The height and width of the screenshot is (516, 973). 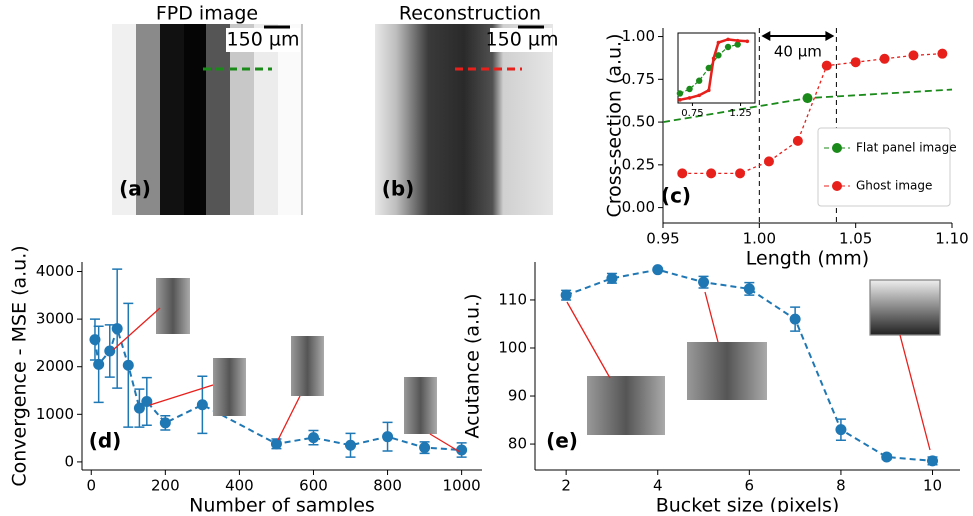 What do you see at coordinates (841, 486) in the screenshot?
I see `x-tick-label: 8` at bounding box center [841, 486].